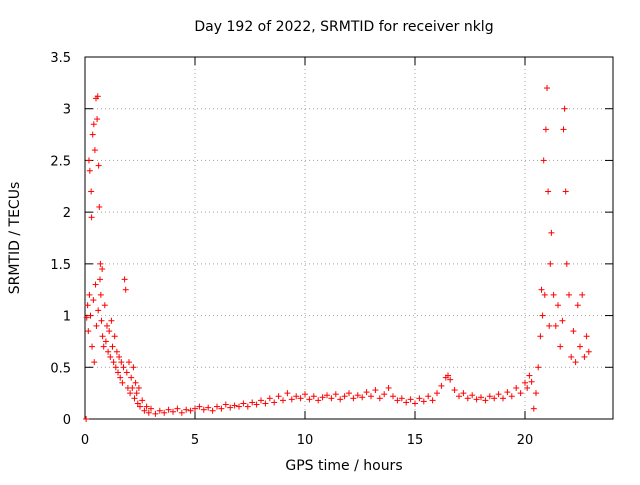  I want to click on y-tick-label: 0.5, so click(60, 368).